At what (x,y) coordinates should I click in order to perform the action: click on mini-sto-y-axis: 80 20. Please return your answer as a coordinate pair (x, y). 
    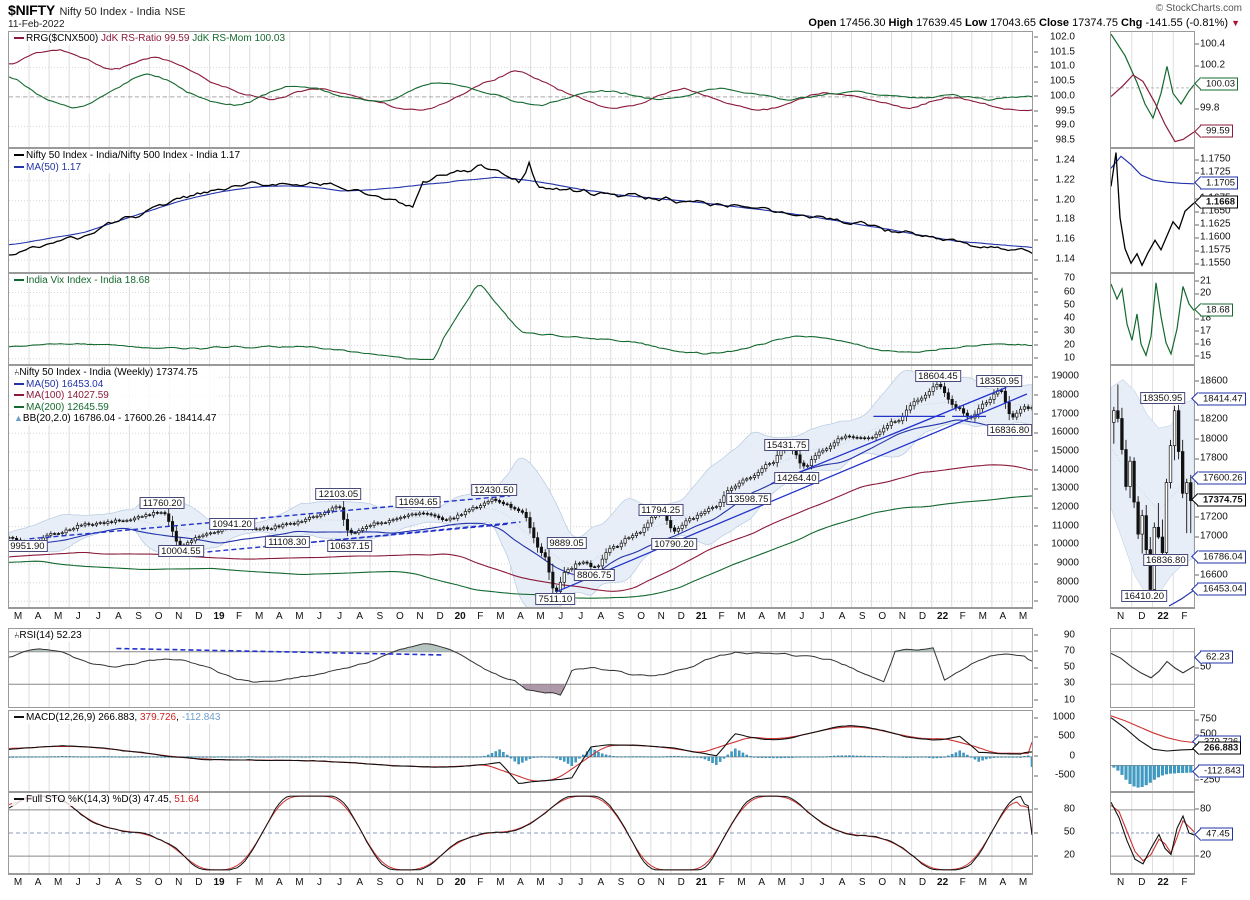
    Looking at the image, I should click on (1221, 833).